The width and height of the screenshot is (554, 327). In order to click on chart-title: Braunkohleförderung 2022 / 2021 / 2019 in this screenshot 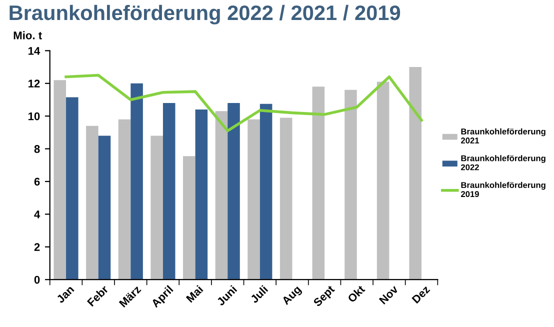, I will do `click(205, 14)`.